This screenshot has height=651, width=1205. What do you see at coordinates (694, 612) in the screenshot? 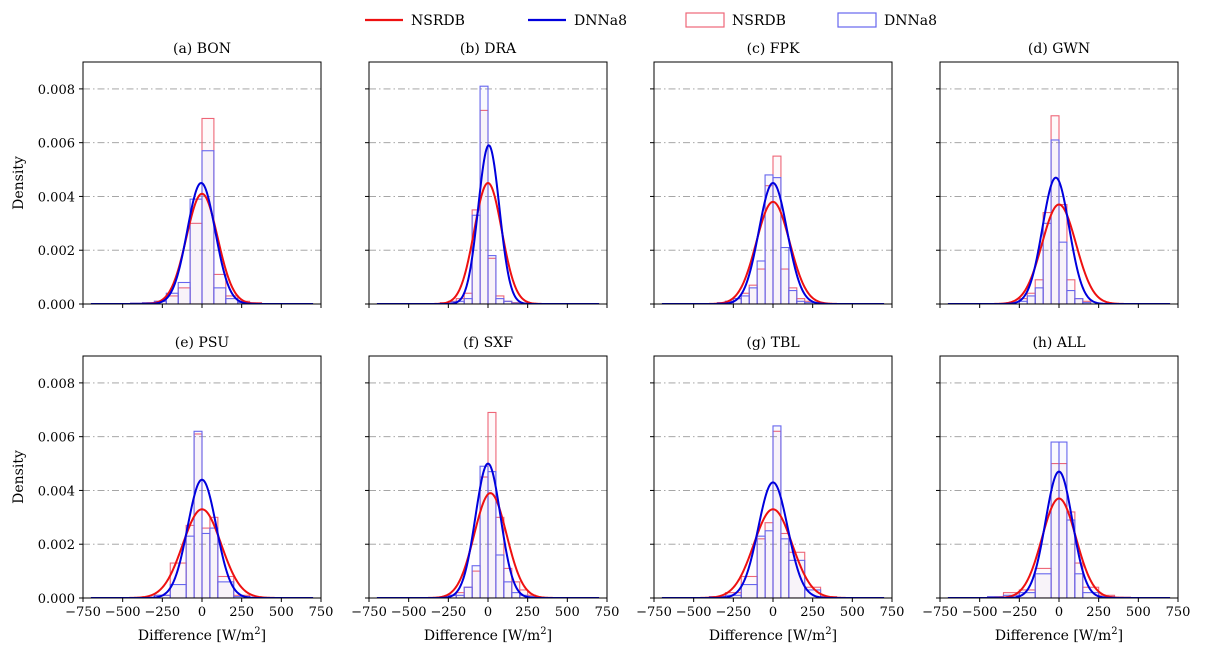
I see `x-tick-label: −500` at bounding box center [694, 612].